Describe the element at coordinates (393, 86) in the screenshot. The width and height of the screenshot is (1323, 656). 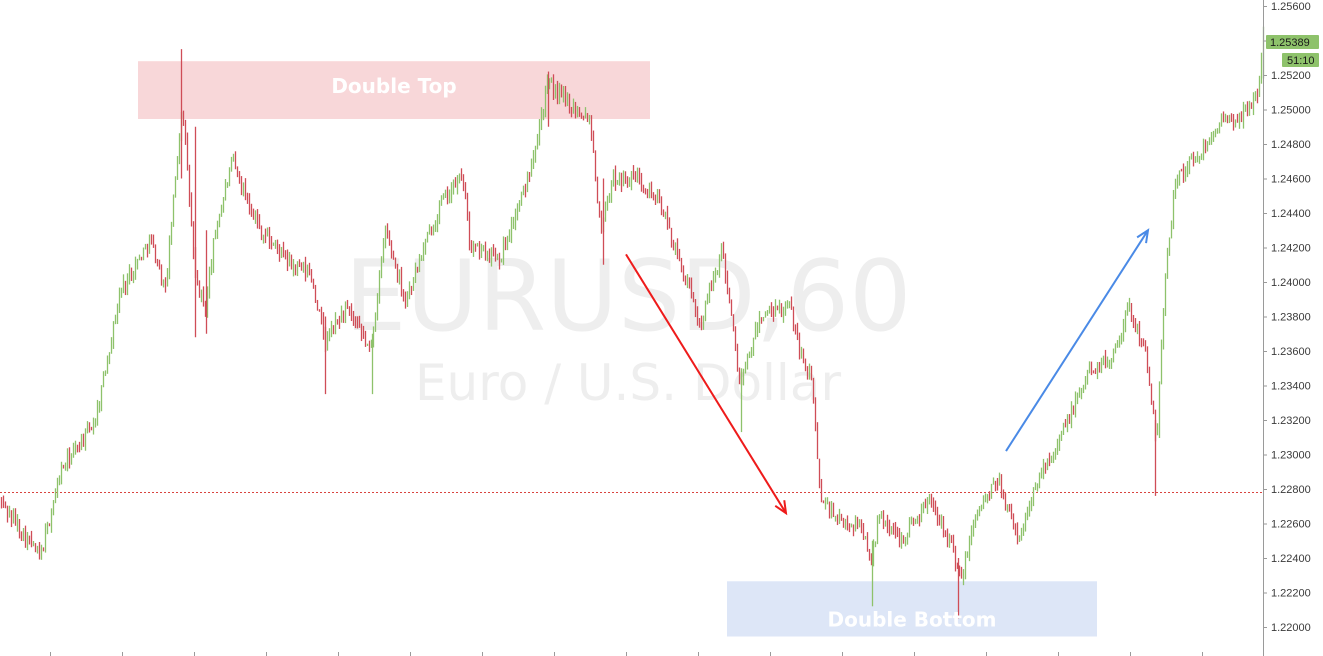
I see `double-top-label: Double Top` at that location.